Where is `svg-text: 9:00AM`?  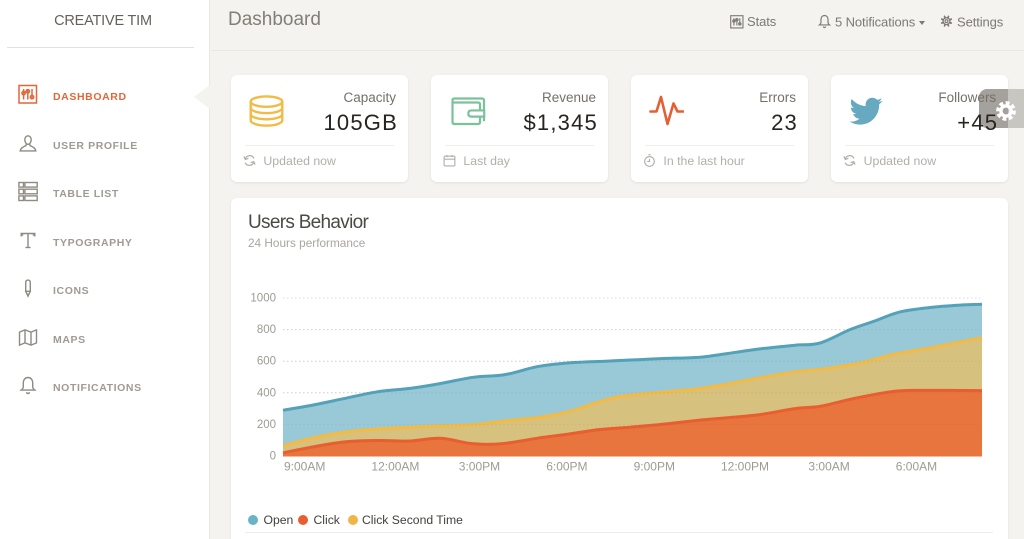
svg-text: 9:00AM is located at coordinates (304, 467).